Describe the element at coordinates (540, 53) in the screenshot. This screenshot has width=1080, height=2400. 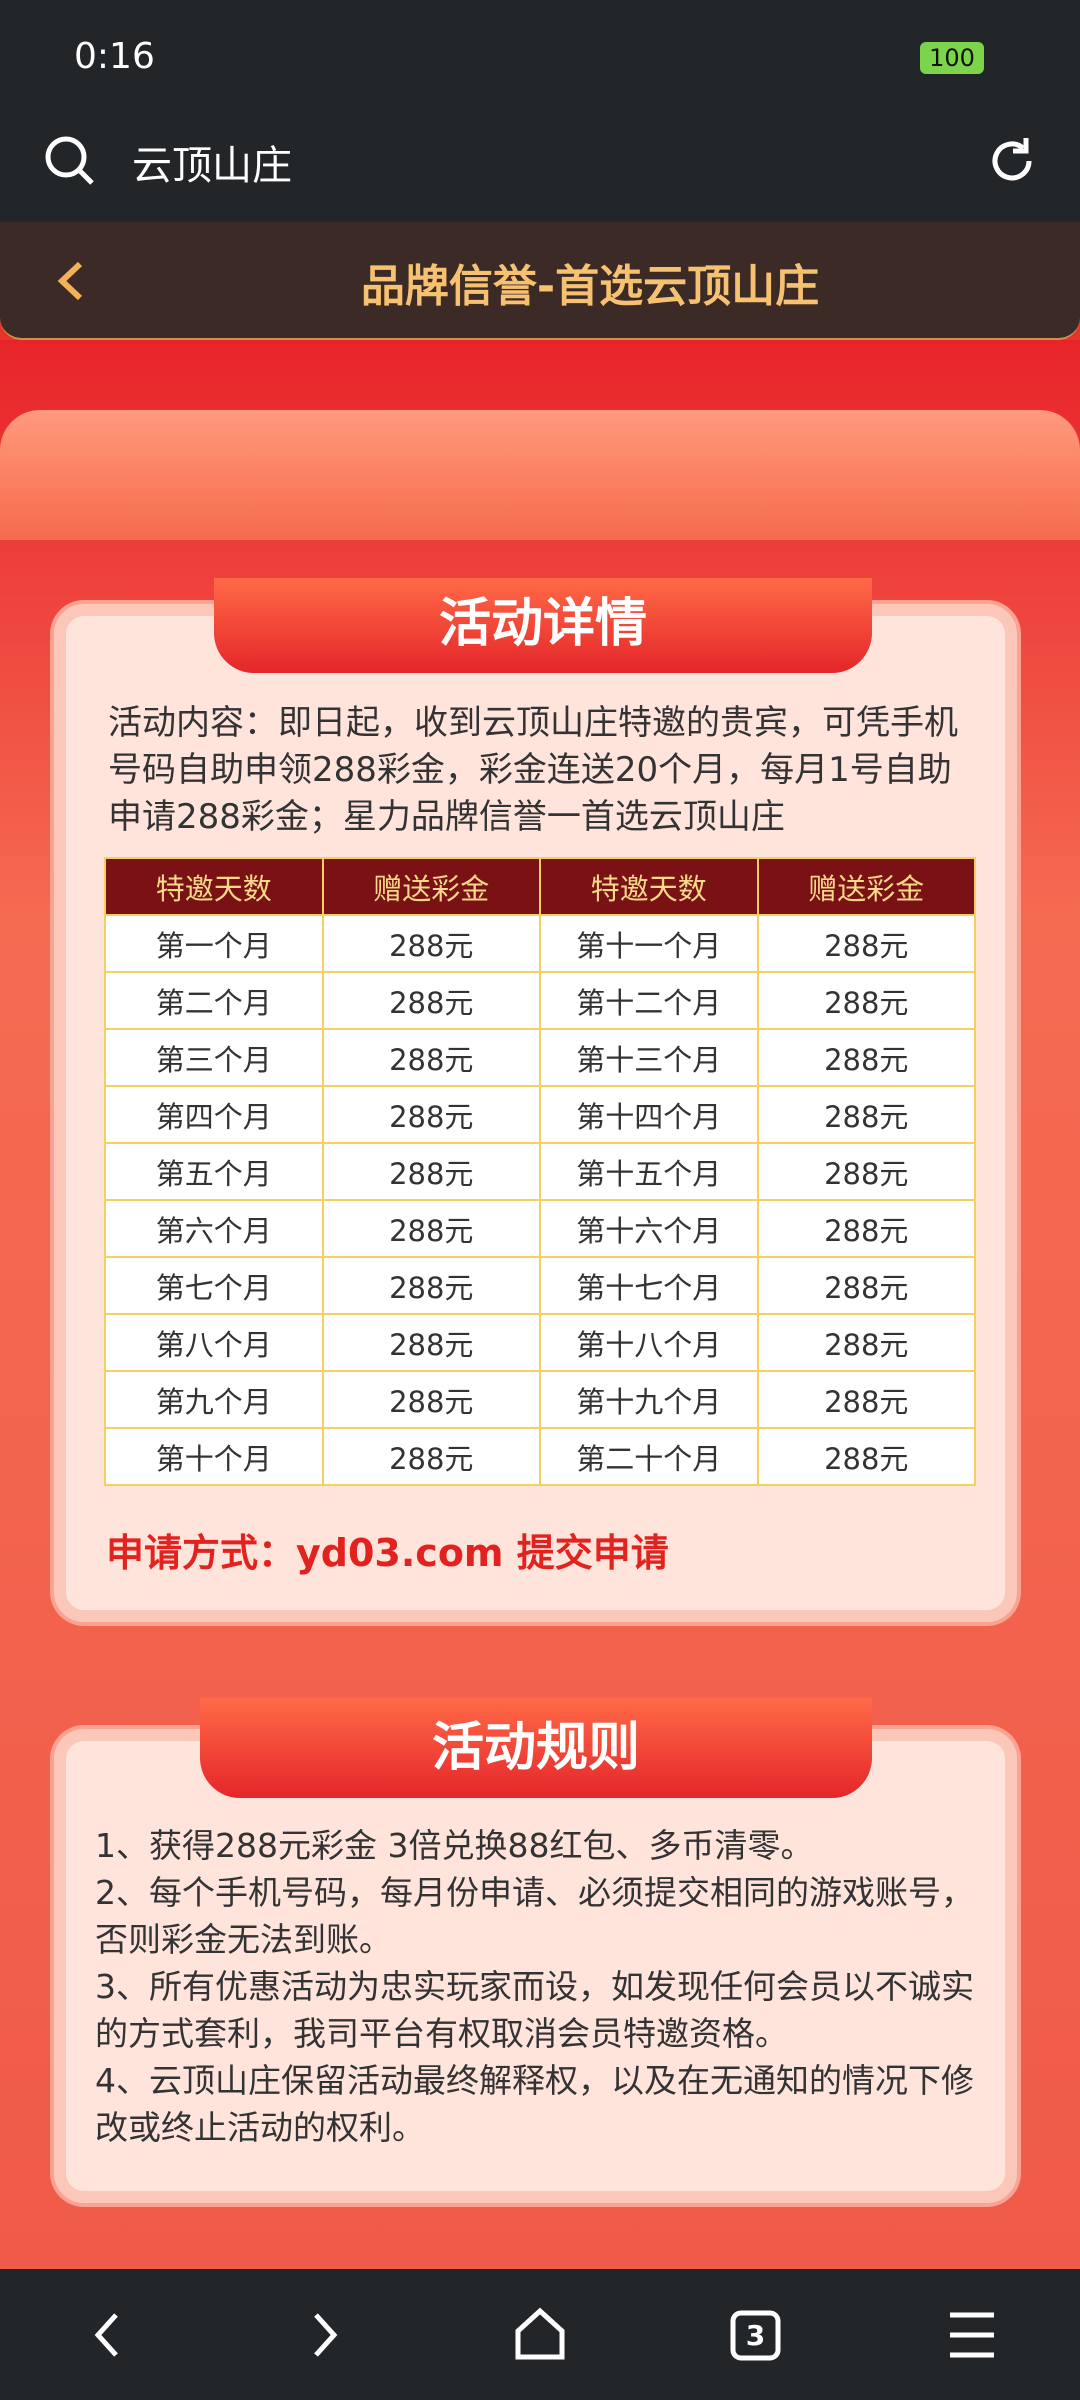
I see `status-bar: 0:16 100` at that location.